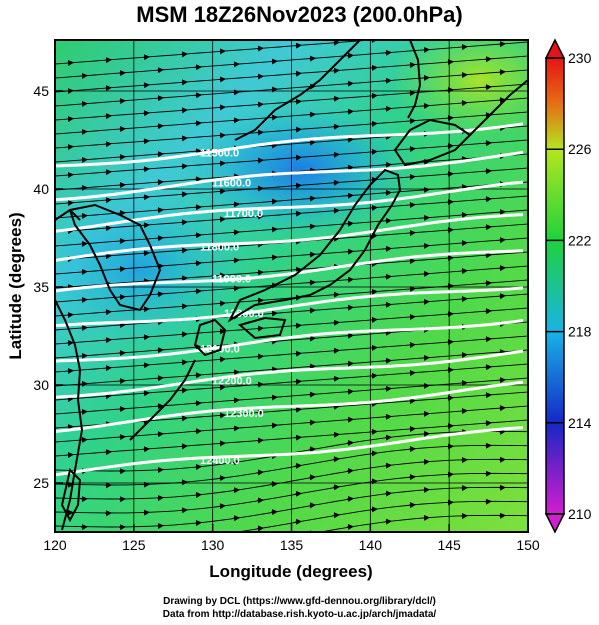 This screenshot has height=625, width=599. I want to click on contour-label: 11600.0, so click(231, 184).